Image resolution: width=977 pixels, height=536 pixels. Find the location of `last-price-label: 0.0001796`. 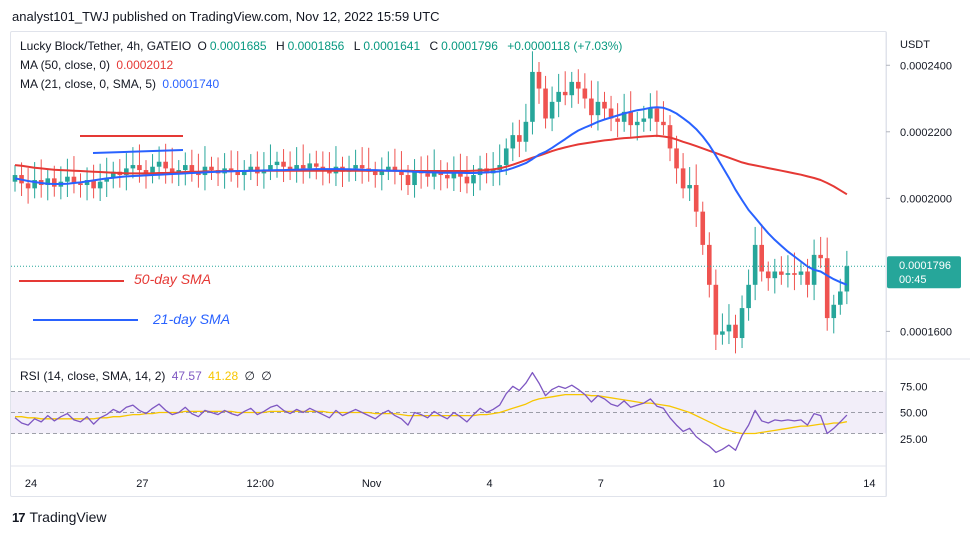

last-price-label: 0.0001796 is located at coordinates (925, 266).